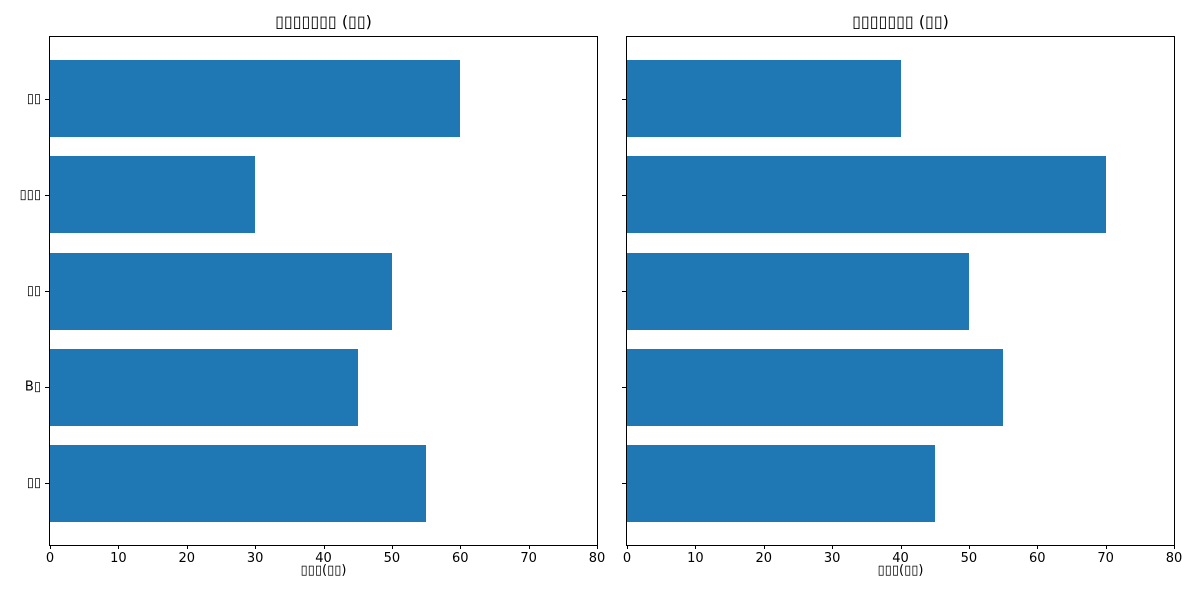 This screenshot has width=1200, height=600. What do you see at coordinates (900, 570) in the screenshot?
I see `right-x-axis-label: ▯▯▯(▯▯)` at bounding box center [900, 570].